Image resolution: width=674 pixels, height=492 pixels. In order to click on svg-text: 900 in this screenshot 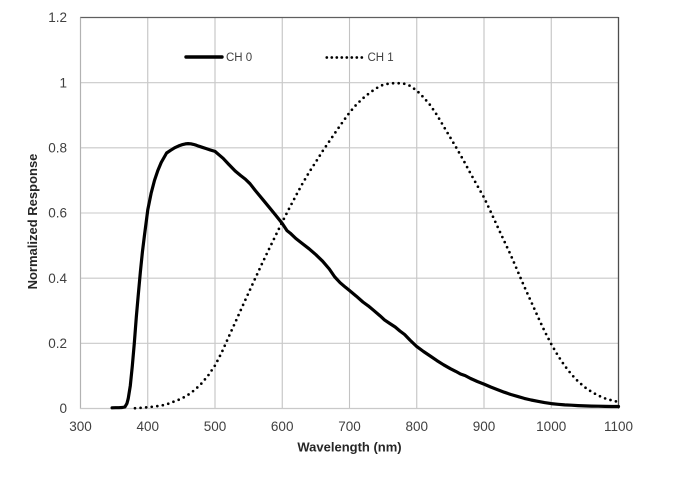, I will do `click(484, 426)`.